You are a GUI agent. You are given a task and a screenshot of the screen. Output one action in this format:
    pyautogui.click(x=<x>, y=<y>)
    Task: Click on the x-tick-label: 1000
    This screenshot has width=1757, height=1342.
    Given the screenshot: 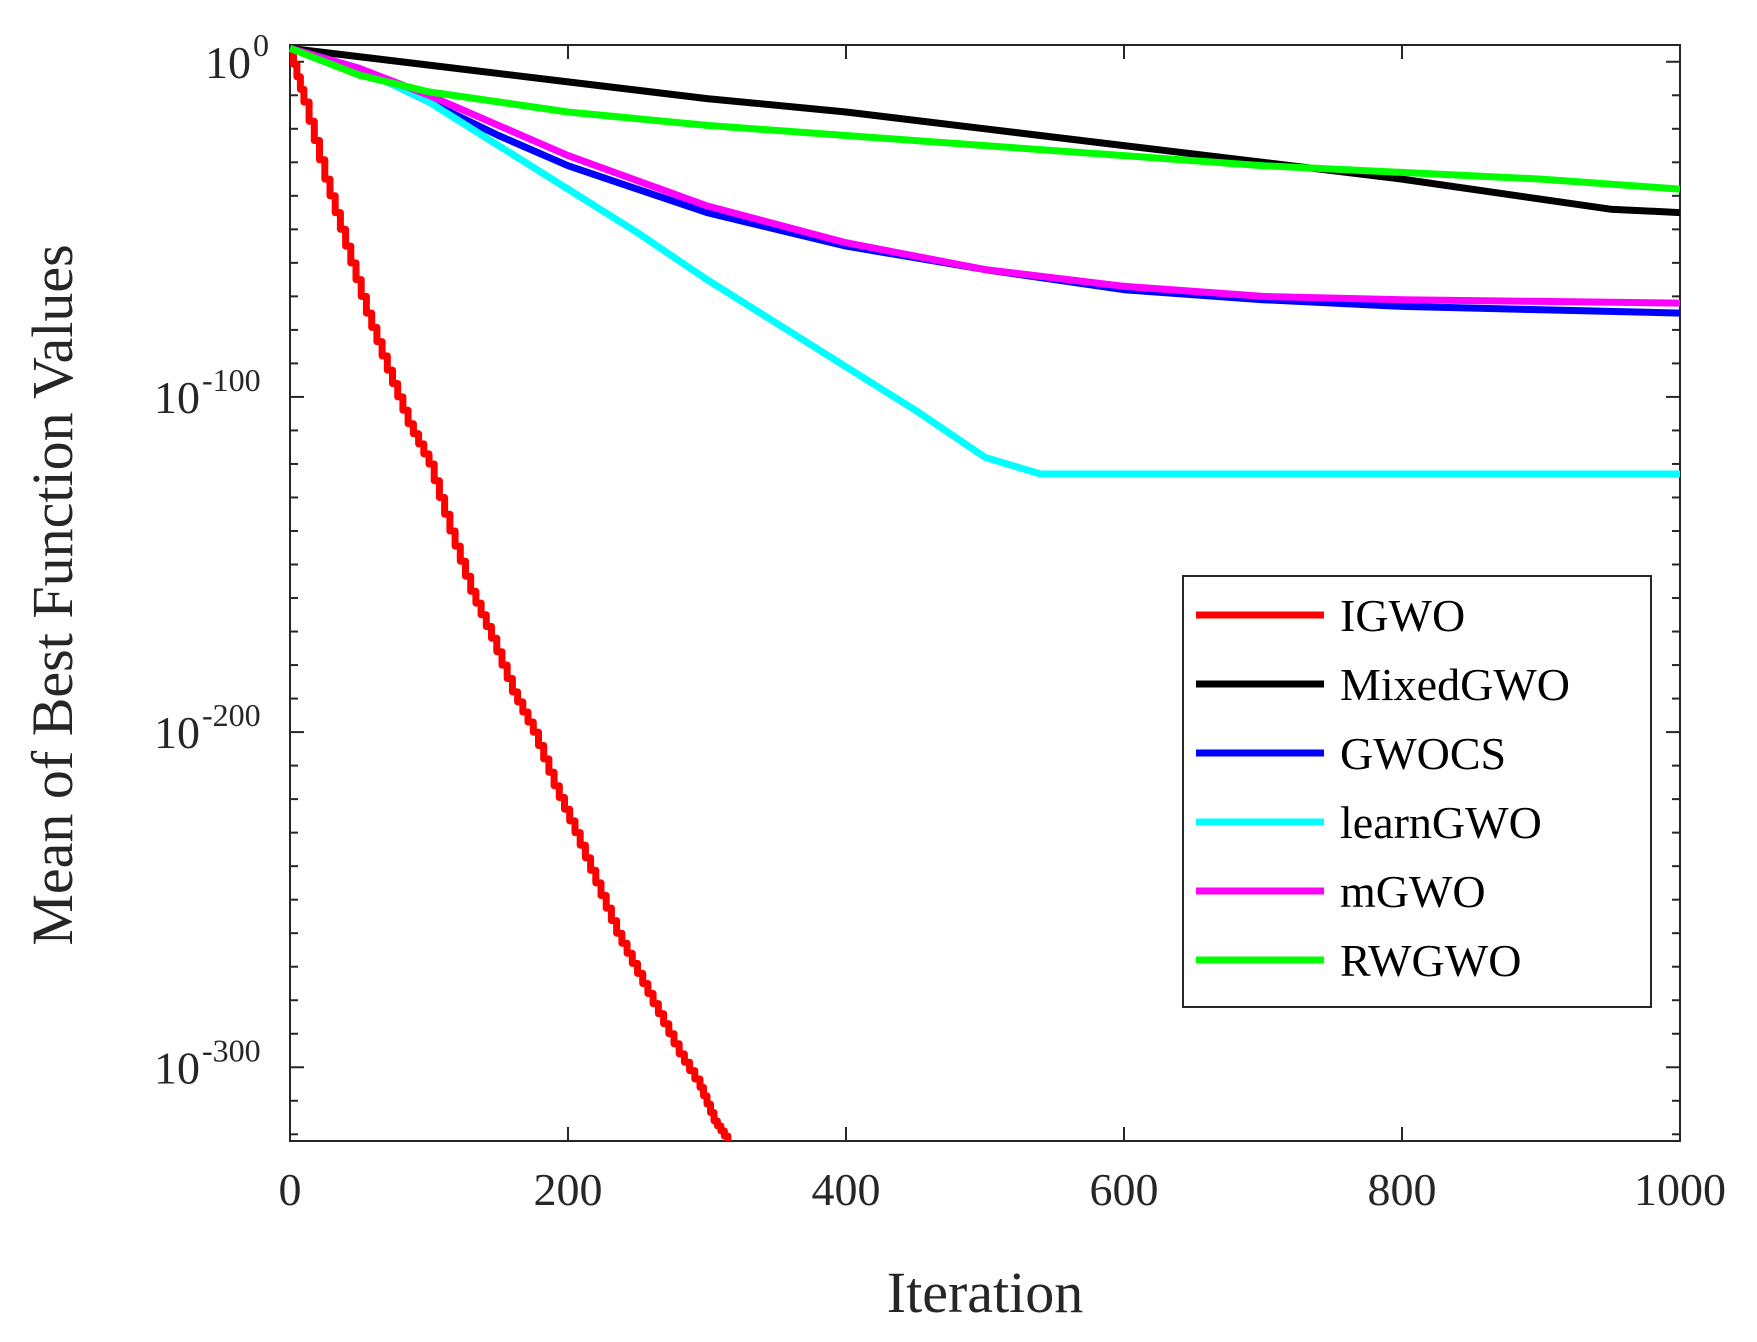 What is the action you would take?
    pyautogui.click(x=1680, y=1189)
    